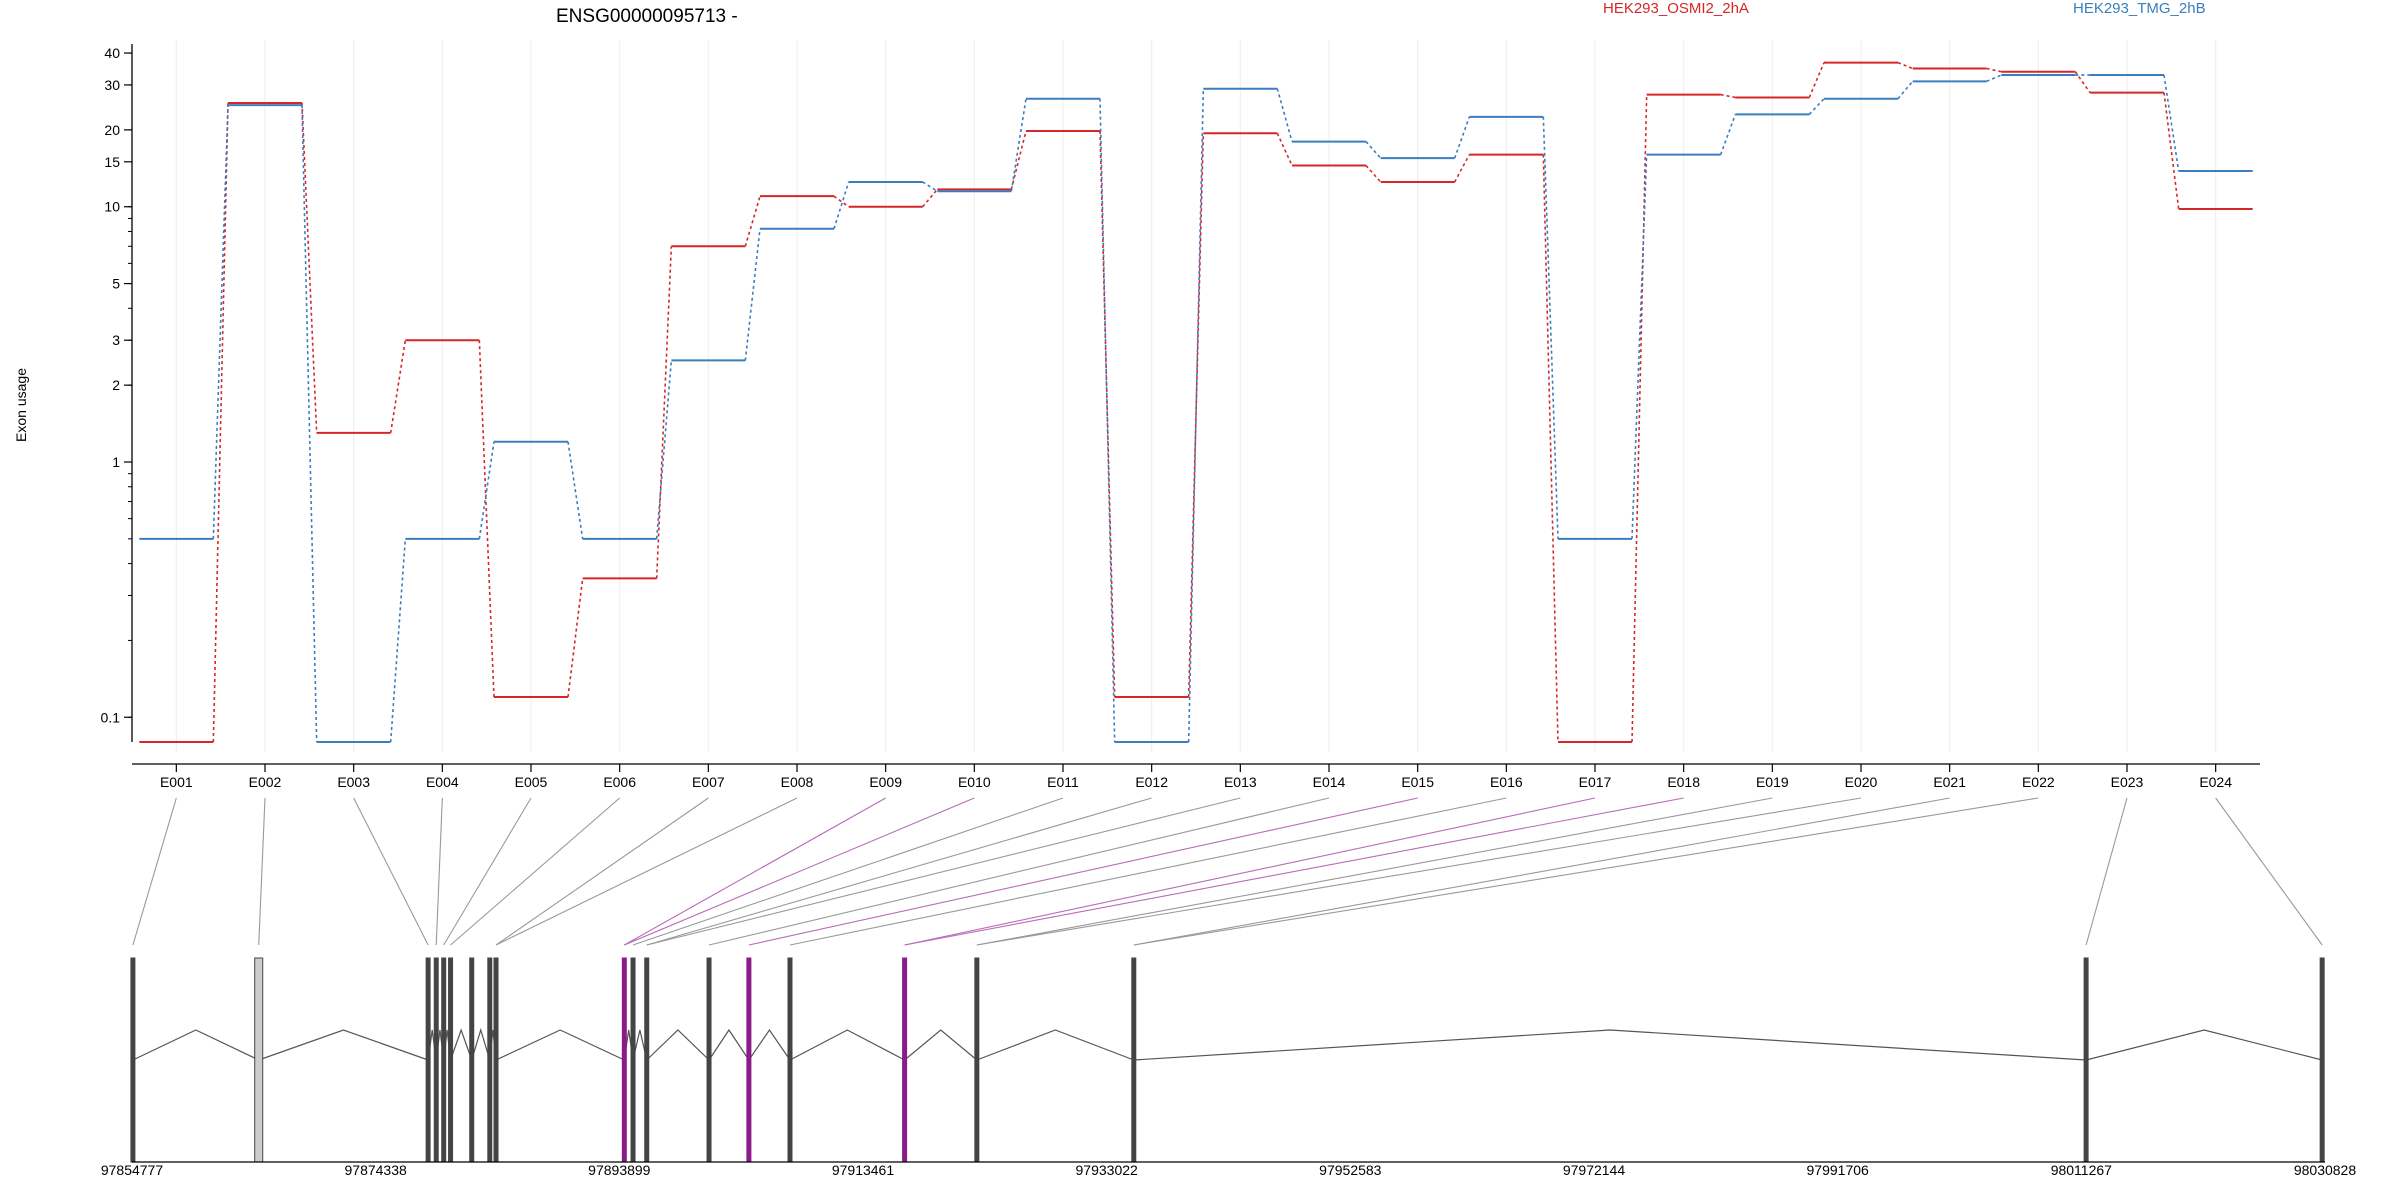 This screenshot has width=2400, height=1200. Describe the element at coordinates (708, 782) in the screenshot. I see `x-tick-label-e007: E007` at that location.